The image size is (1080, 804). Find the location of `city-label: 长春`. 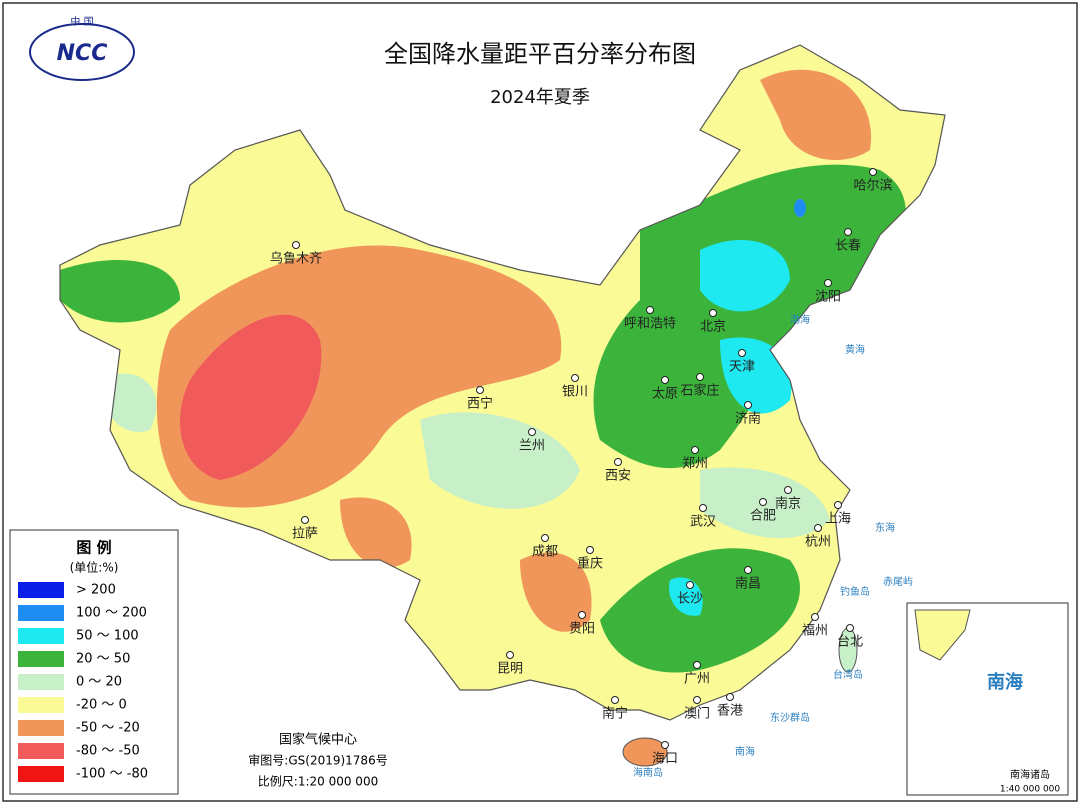

city-label: 长春 is located at coordinates (848, 246).